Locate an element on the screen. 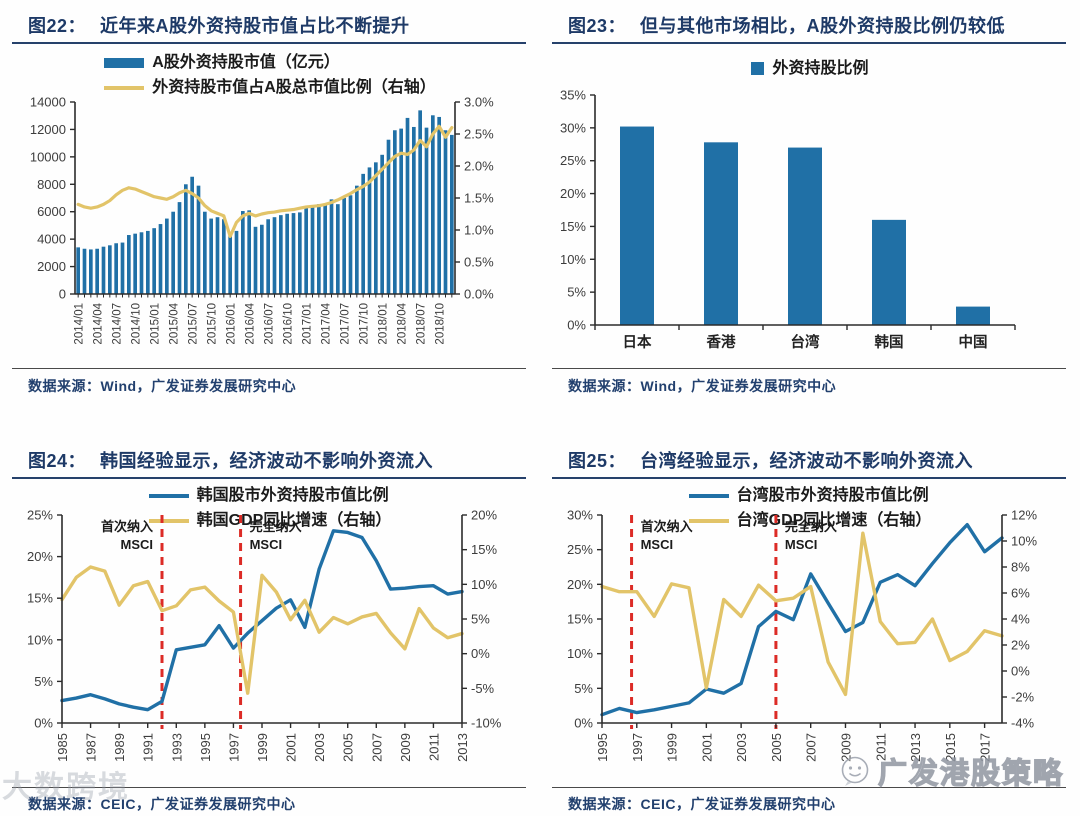 Image resolution: width=1080 pixels, height=816 pixels. svg-text: 4000 is located at coordinates (51, 239).